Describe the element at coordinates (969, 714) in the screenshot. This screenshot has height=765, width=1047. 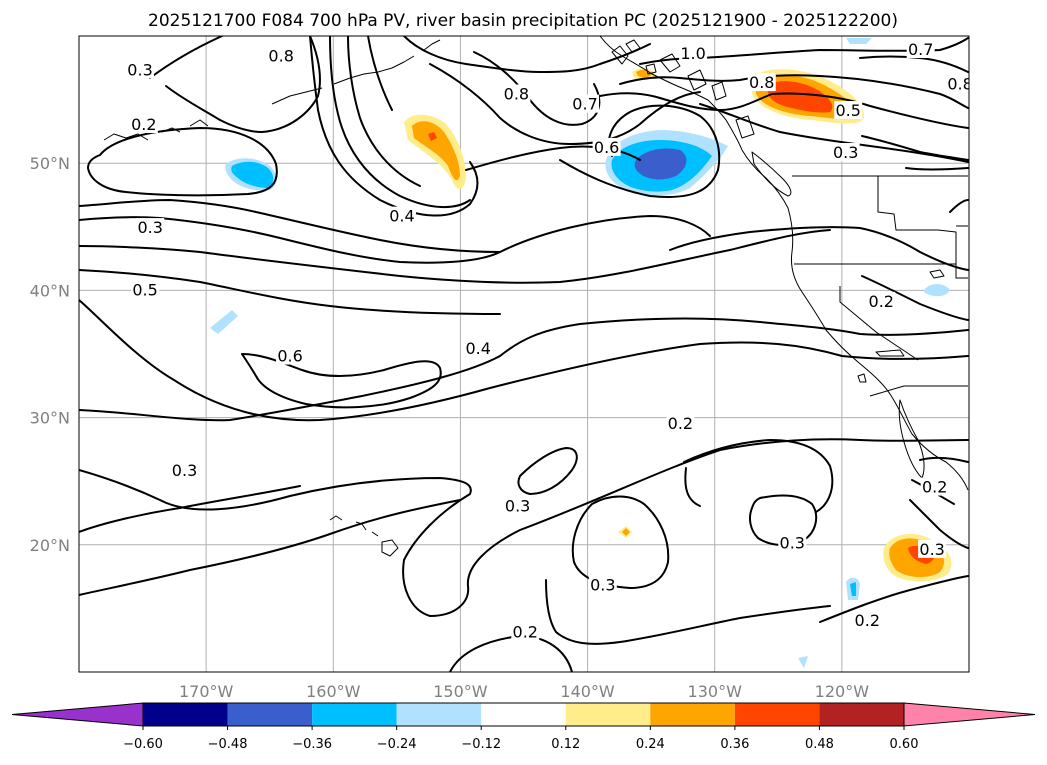
I see `colorbar-extend-high` at that location.